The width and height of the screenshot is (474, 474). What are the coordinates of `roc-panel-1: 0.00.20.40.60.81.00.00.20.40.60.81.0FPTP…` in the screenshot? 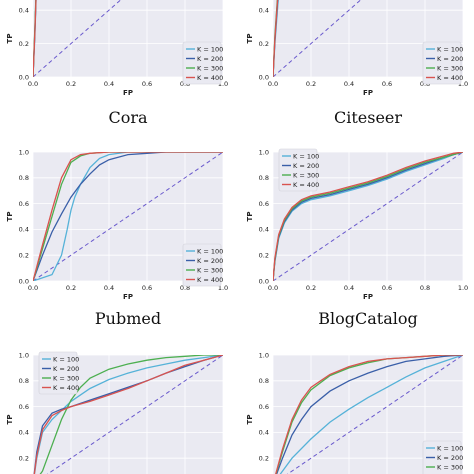 It's located at (357, 63).